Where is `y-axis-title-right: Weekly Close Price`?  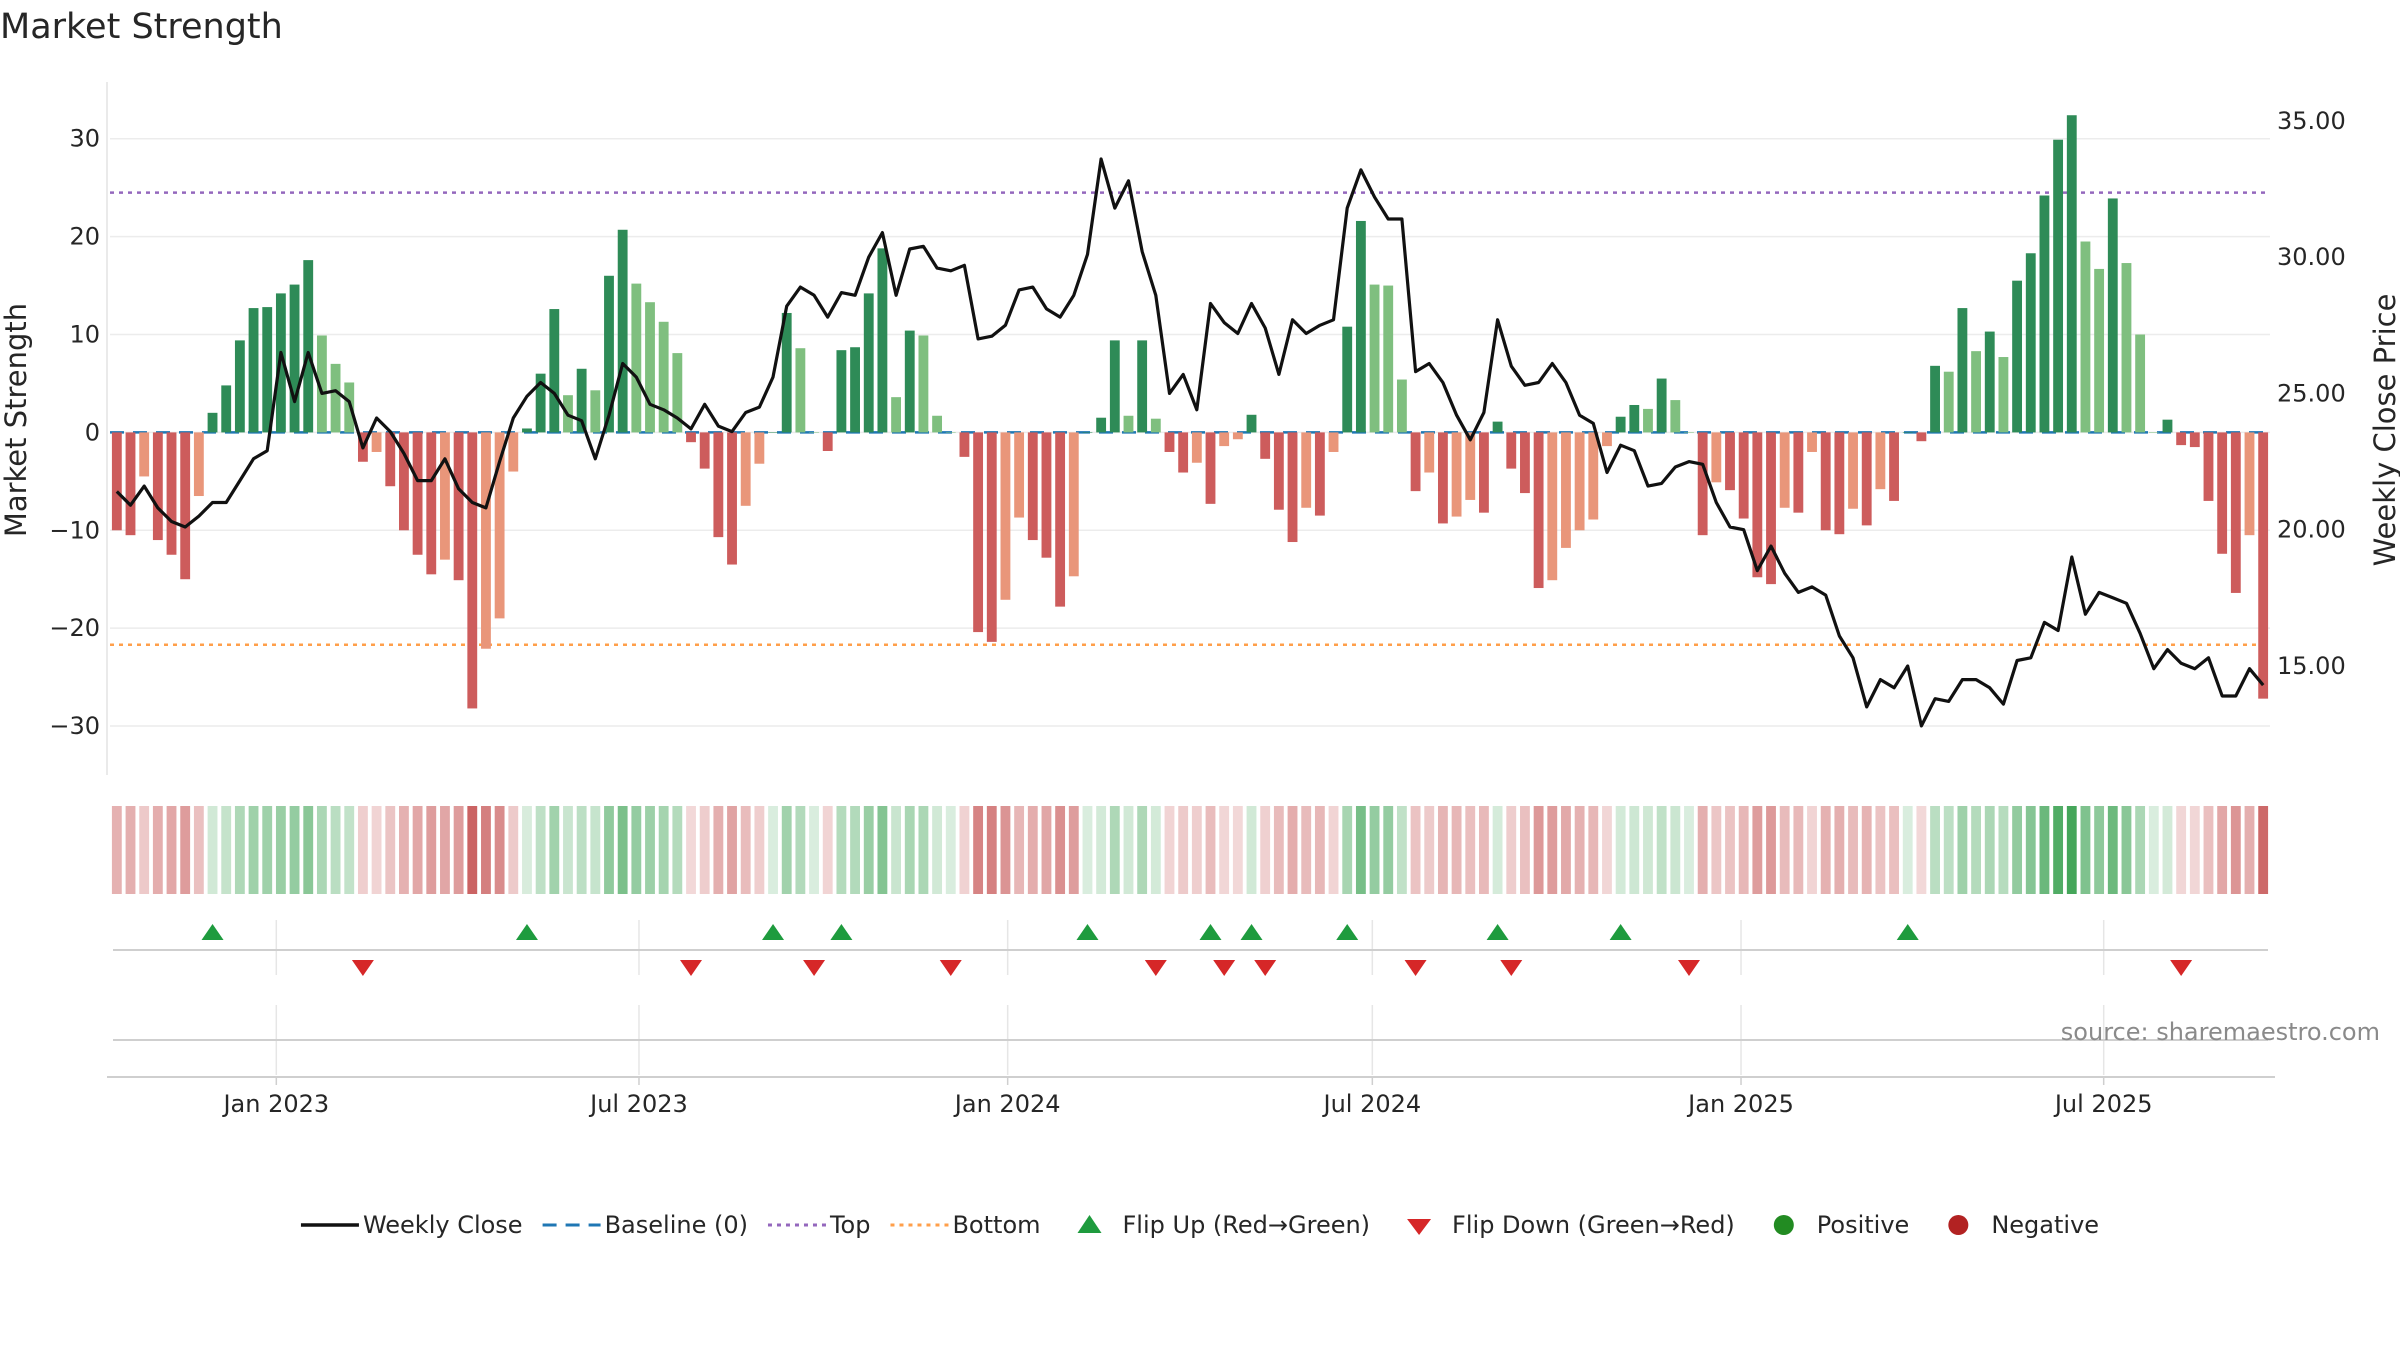 y-axis-title-right: Weekly Close Price is located at coordinates (2384, 430).